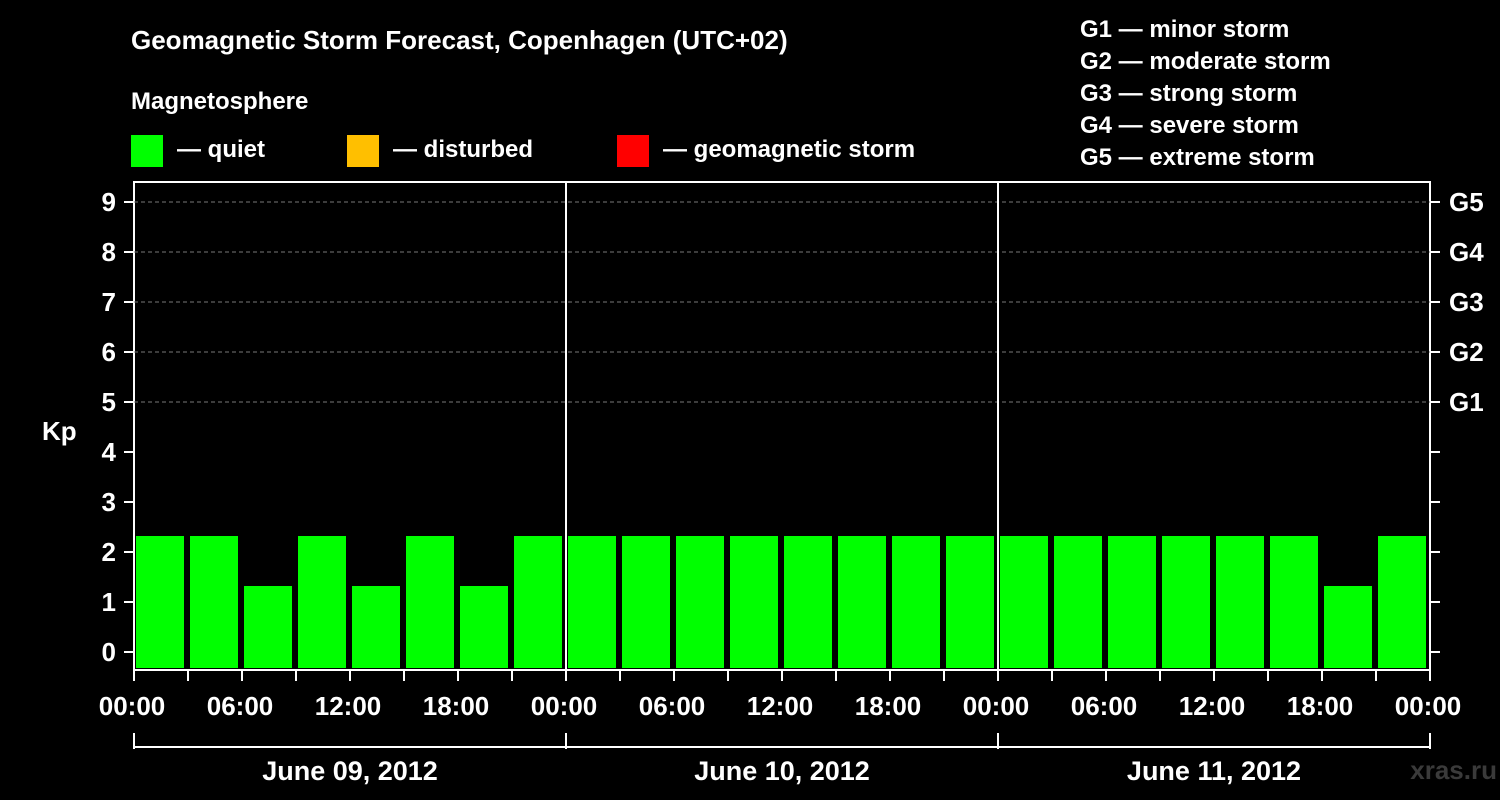 The width and height of the screenshot is (1500, 800). Describe the element at coordinates (109, 502) in the screenshot. I see `y-tick-label: 3` at that location.